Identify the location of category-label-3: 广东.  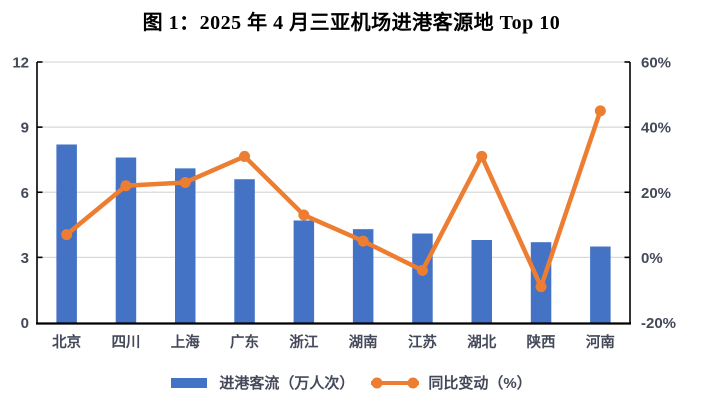
(244, 342).